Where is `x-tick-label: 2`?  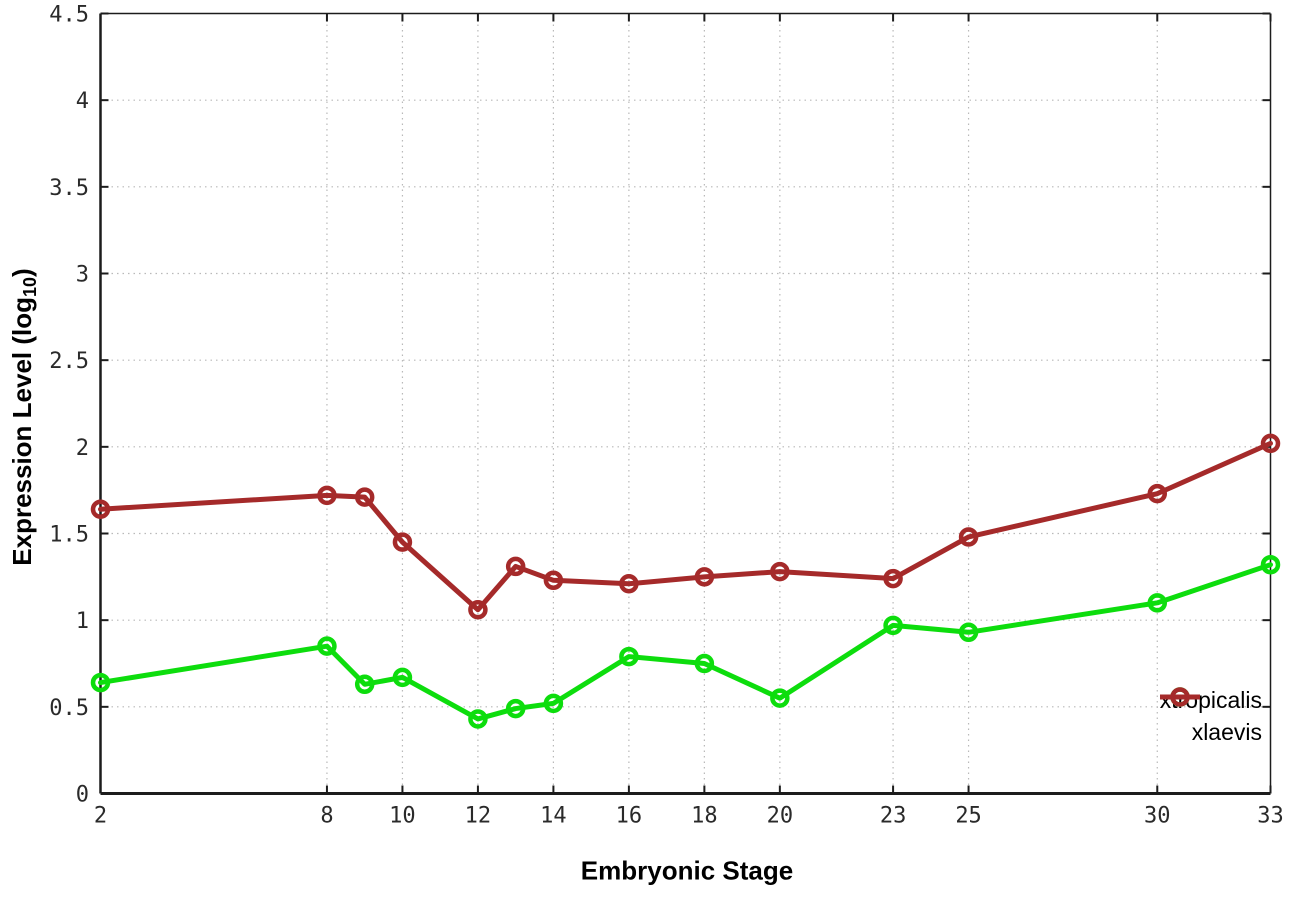
x-tick-label: 2 is located at coordinates (100, 816).